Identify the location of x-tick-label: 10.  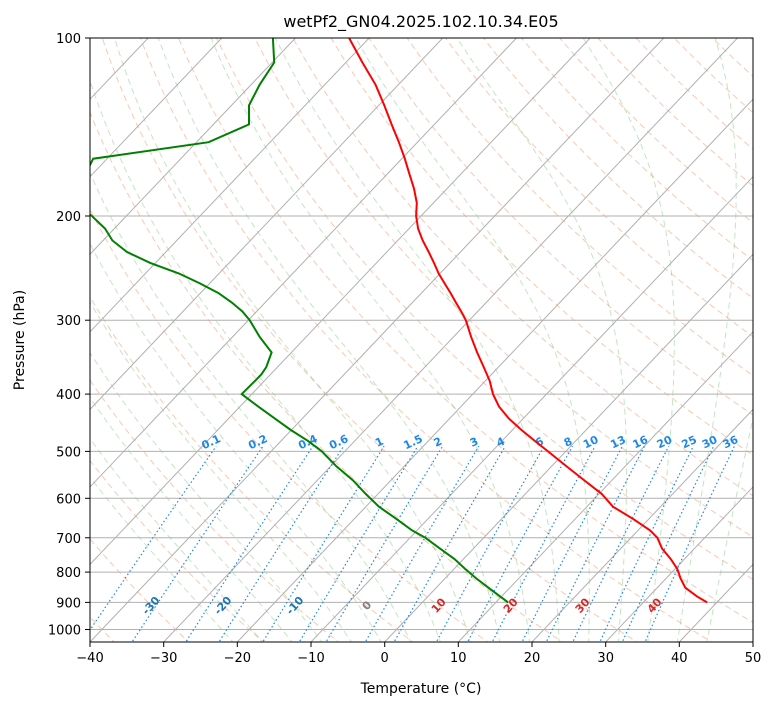
(458, 658).